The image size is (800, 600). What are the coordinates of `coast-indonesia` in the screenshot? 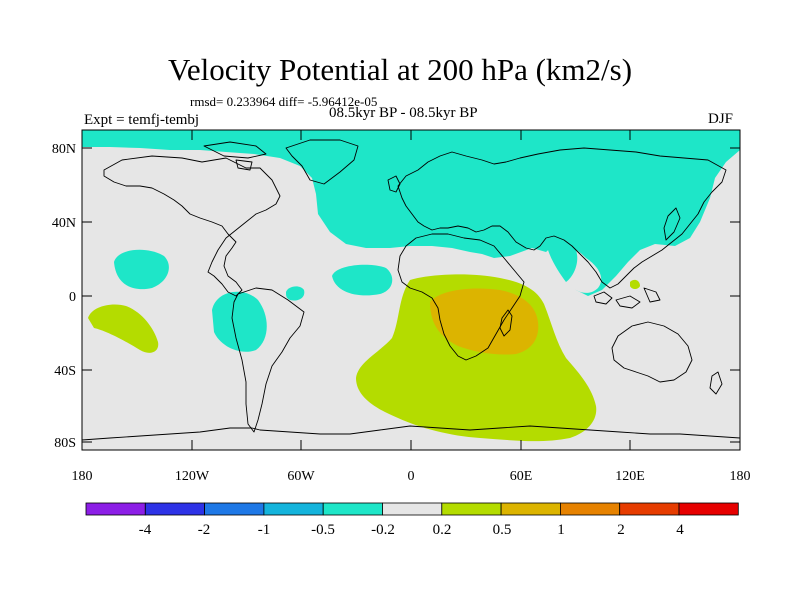 It's located at (627, 298).